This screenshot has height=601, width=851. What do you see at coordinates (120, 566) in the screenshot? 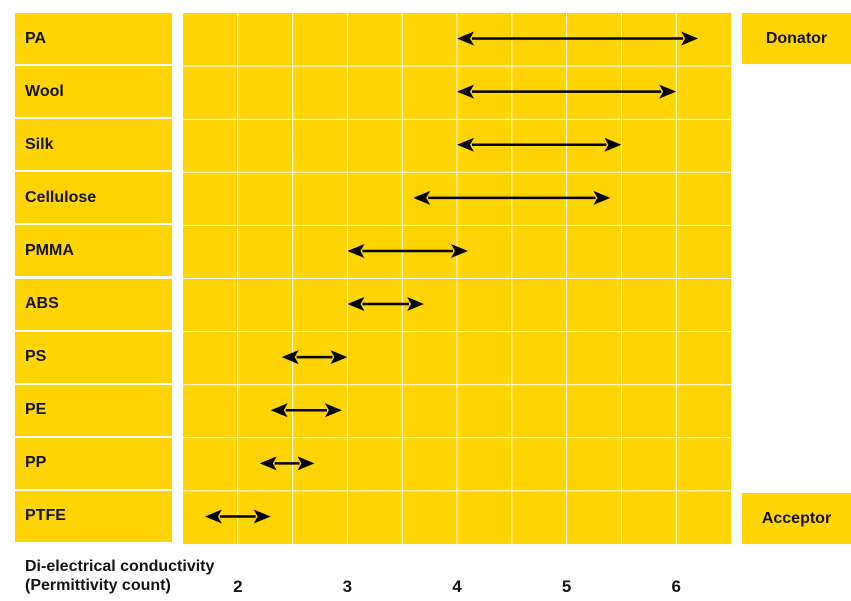
I see `x-axis-label-line-1: Di-electrical conductivity` at bounding box center [120, 566].